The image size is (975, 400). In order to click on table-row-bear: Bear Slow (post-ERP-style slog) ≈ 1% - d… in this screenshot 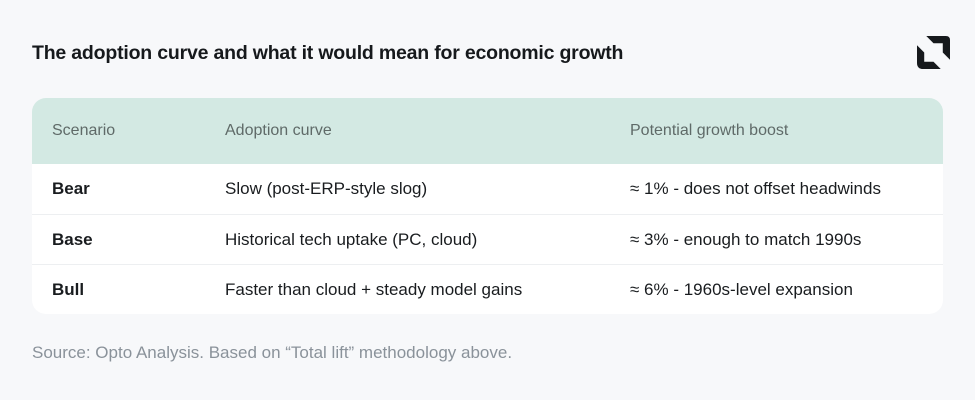, I will do `click(487, 189)`.